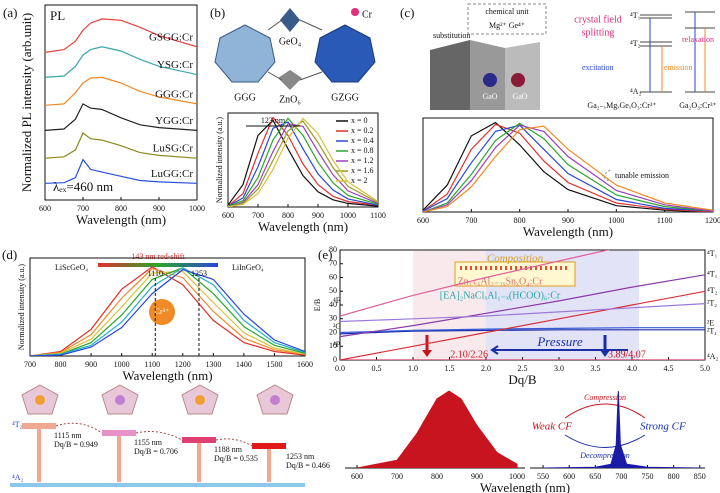 This screenshot has height=493, width=720. Describe the element at coordinates (57, 15) in the screenshot. I see `chart-title: PL` at that location.